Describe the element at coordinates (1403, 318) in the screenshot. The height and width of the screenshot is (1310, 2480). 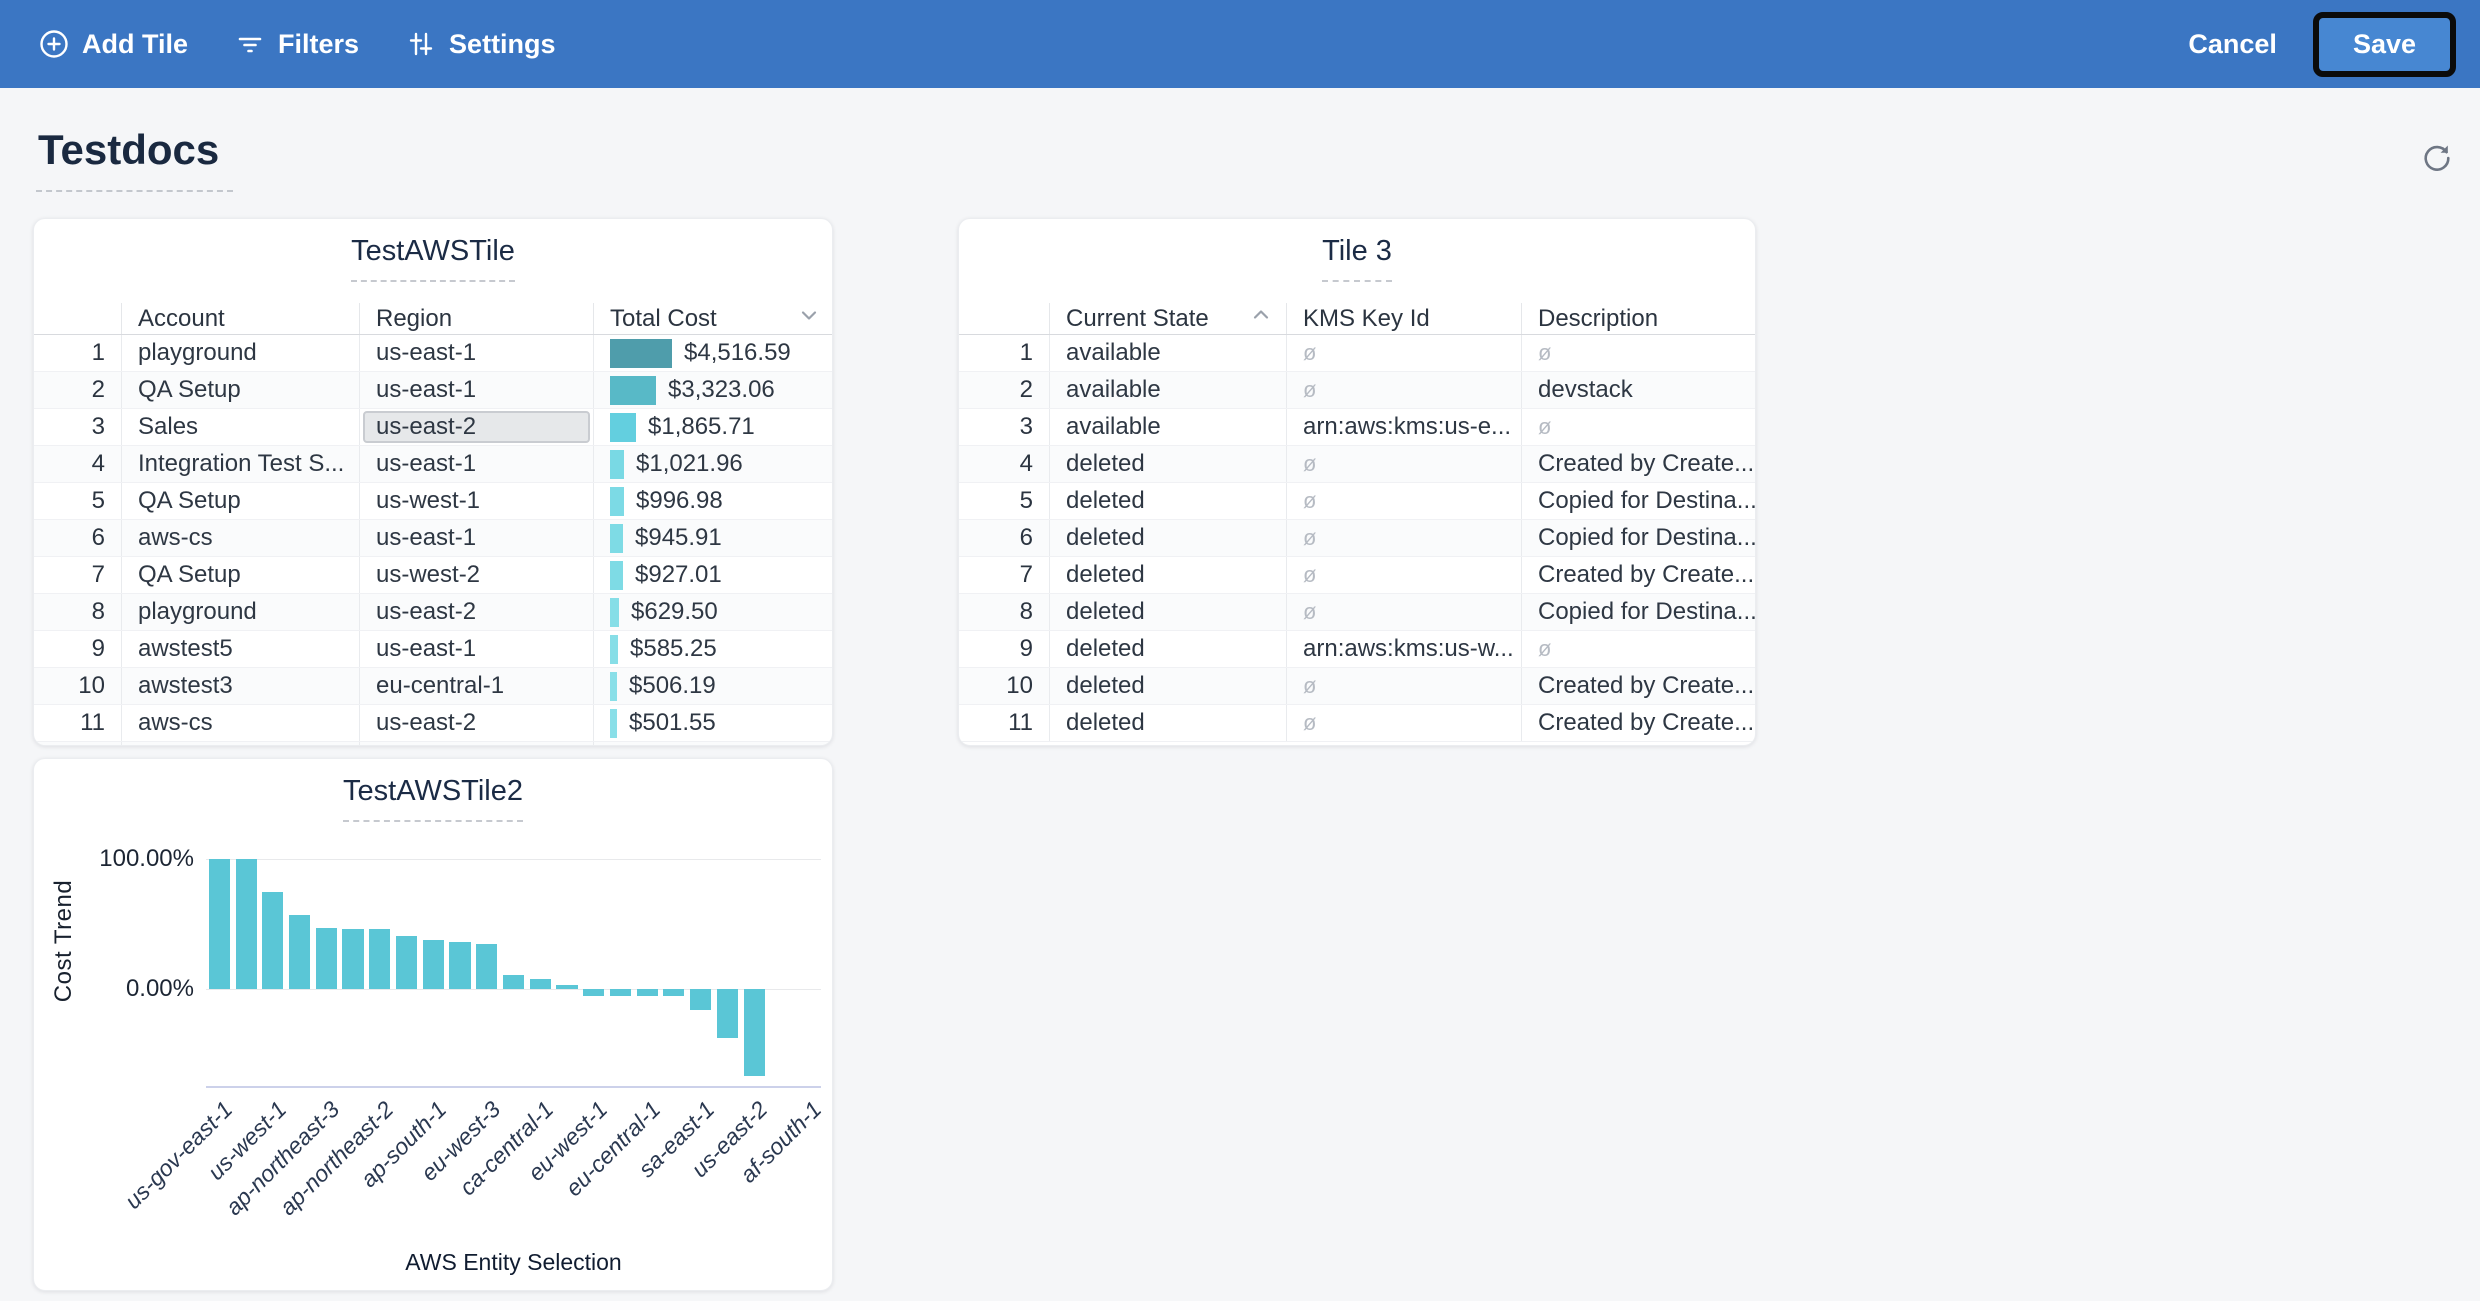
I see `column-header-kms-key-id: KMS Key Id` at that location.